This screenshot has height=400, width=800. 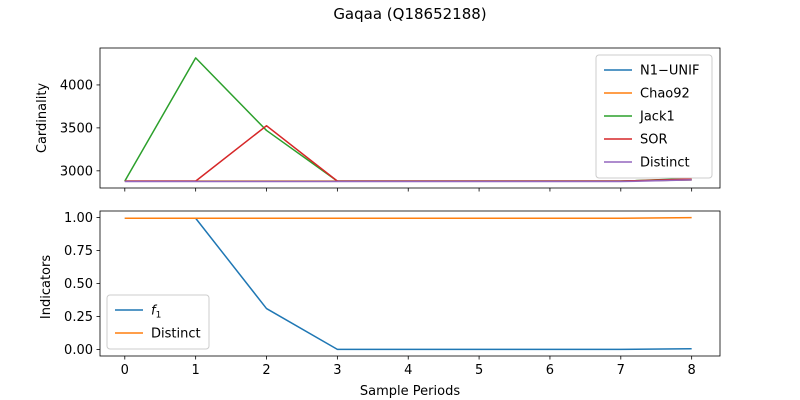 I want to click on x-tick-label: 7, so click(x=621, y=370).